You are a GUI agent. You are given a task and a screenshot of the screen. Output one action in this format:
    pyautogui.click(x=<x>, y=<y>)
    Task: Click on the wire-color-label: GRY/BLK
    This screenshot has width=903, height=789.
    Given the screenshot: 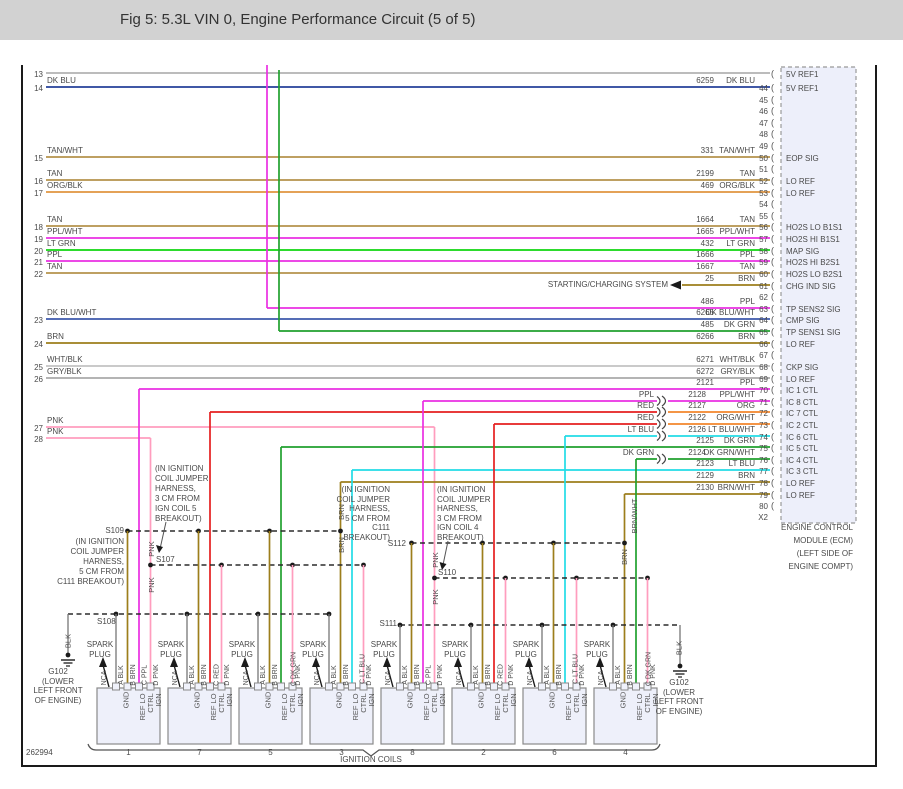 What is the action you would take?
    pyautogui.click(x=64, y=371)
    